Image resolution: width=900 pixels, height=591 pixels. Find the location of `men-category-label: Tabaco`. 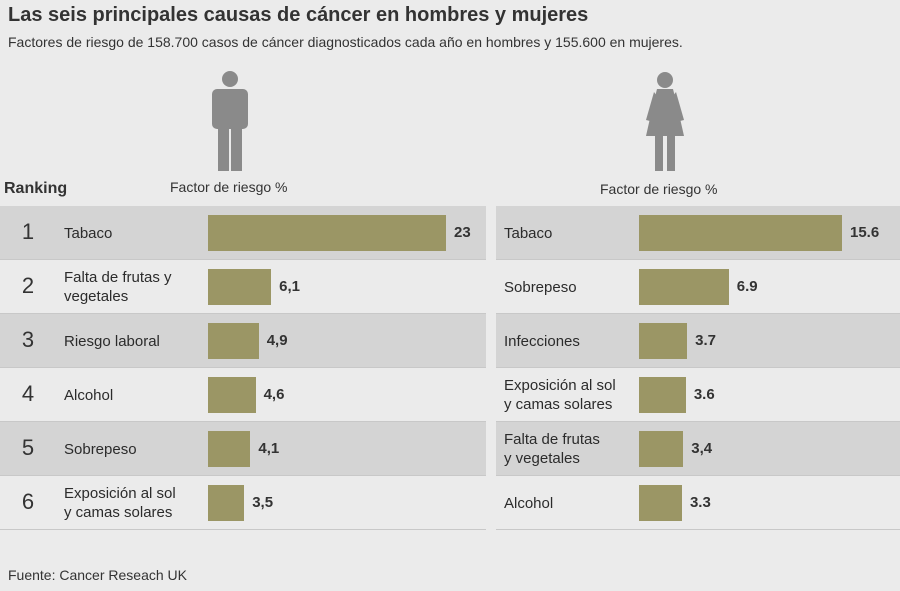

men-category-label: Tabaco is located at coordinates (88, 233).